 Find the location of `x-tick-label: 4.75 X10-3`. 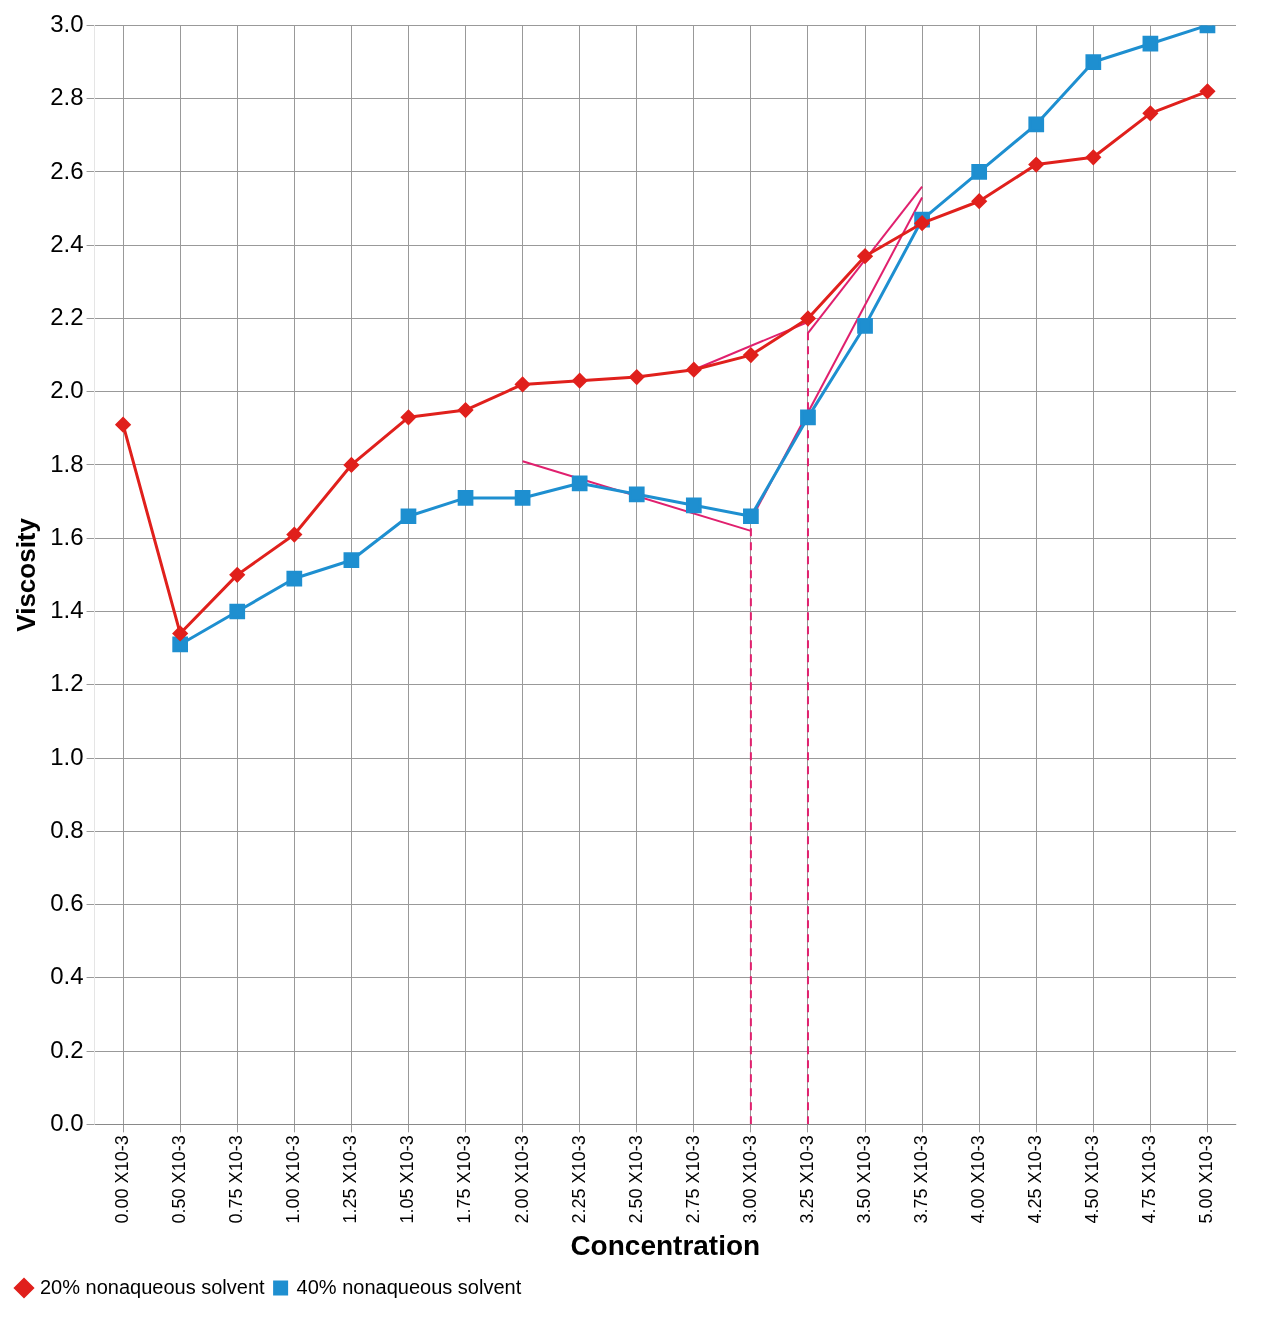

x-tick-label: 4.75 X10-3 is located at coordinates (1149, 1179).